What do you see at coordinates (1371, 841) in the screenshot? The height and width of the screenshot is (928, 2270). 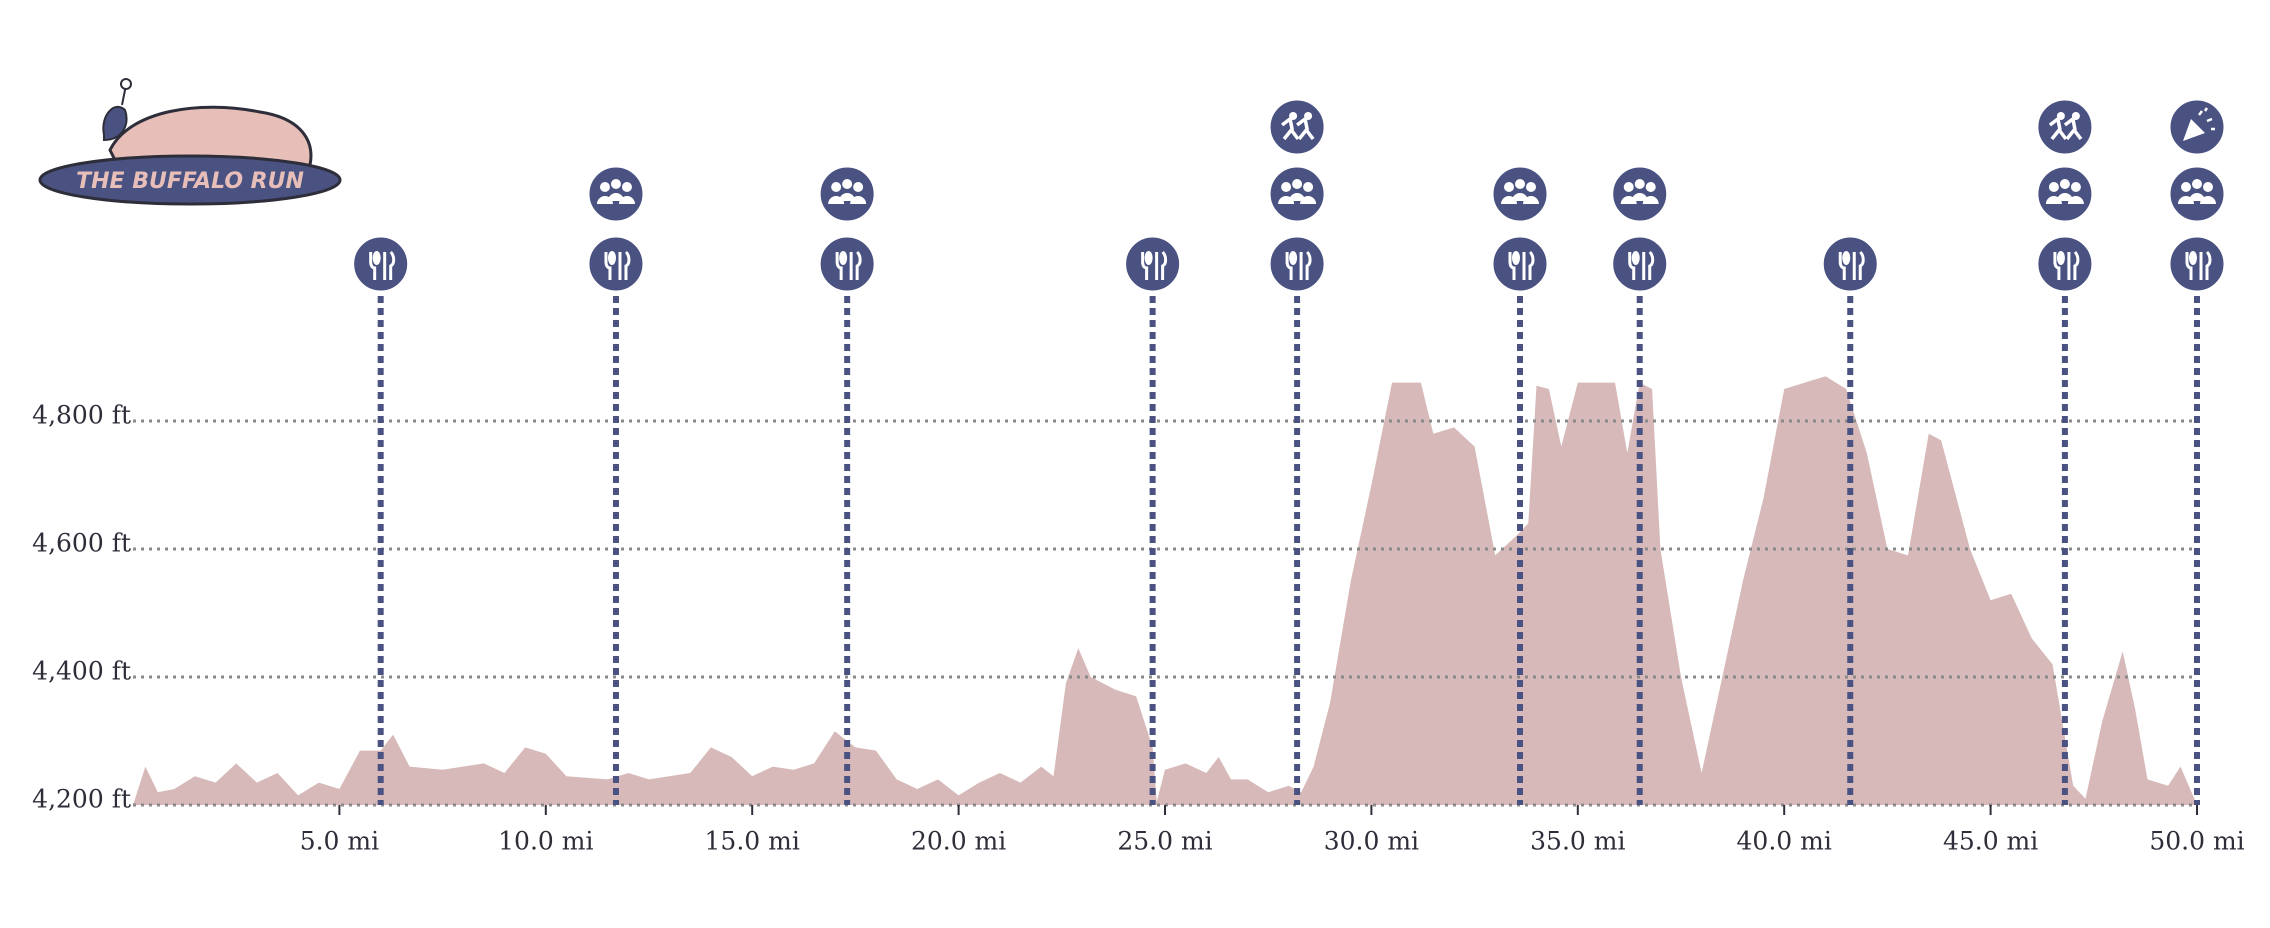 I see `x-tick-label: 30.0 mi` at bounding box center [1371, 841].